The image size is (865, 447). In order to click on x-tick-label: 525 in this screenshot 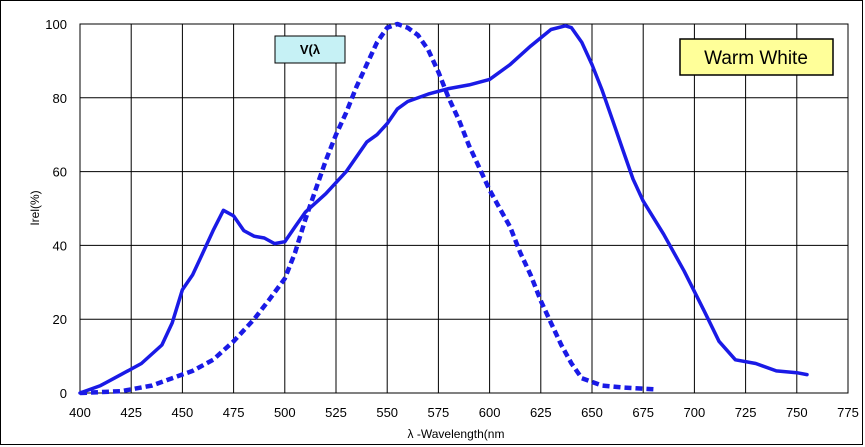, I will do `click(336, 412)`.